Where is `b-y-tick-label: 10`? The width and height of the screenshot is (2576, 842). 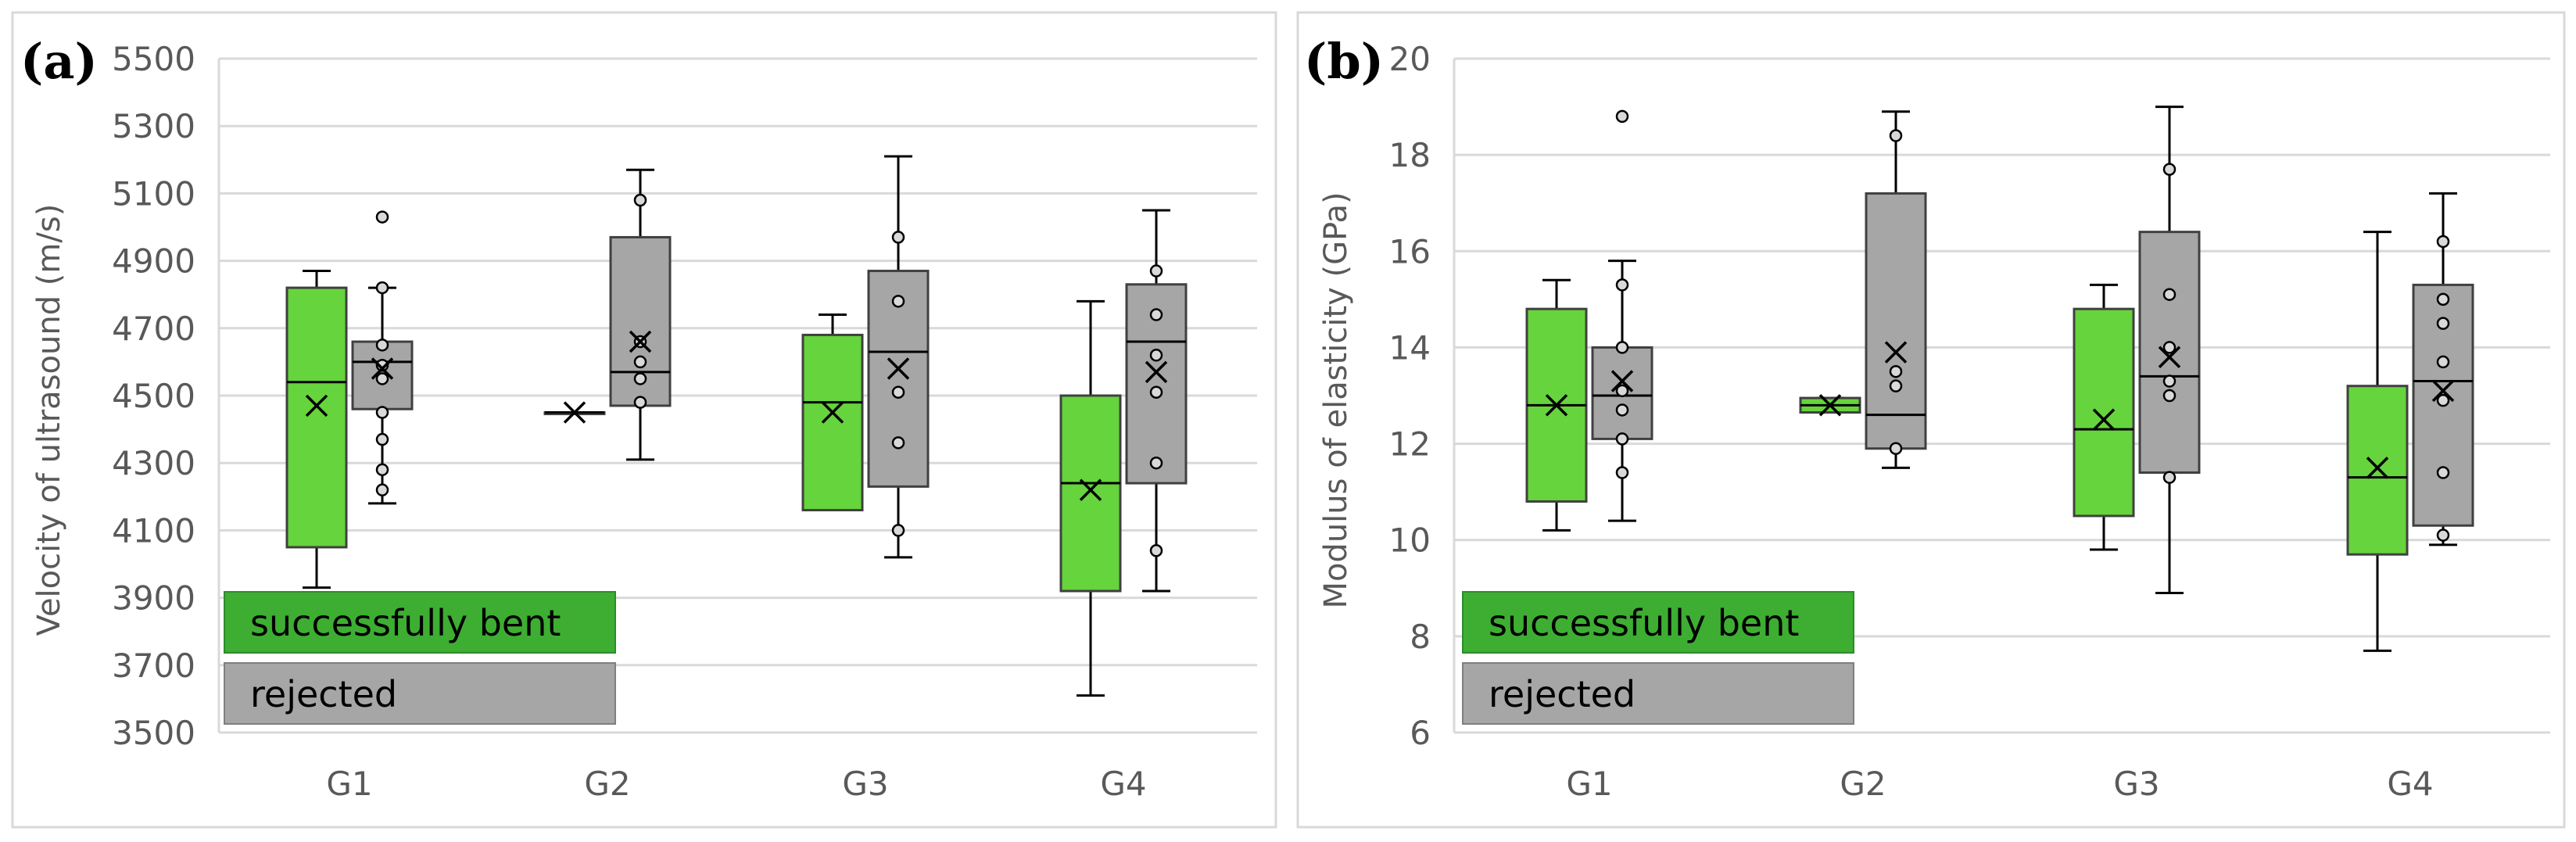
b-y-tick-label: 10 is located at coordinates (1410, 540).